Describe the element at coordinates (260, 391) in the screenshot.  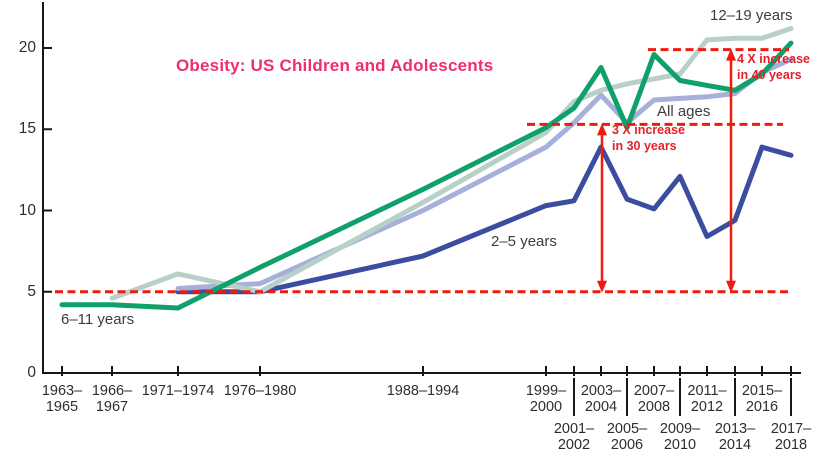
I see `x-tick-label-1976: 1976–1980` at that location.